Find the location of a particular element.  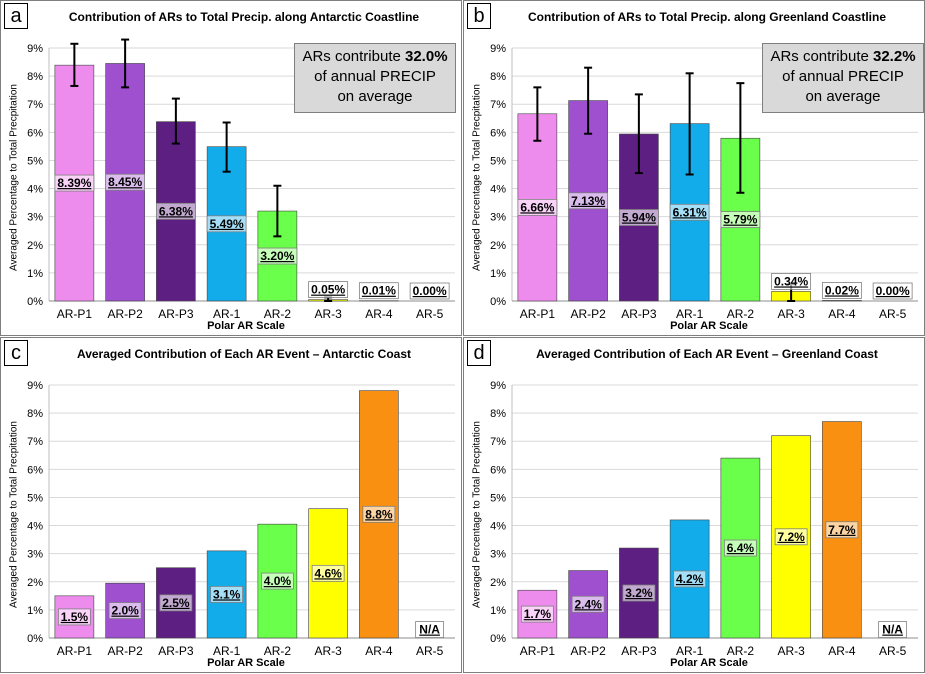

callout-value: 32.2% is located at coordinates (894, 56).